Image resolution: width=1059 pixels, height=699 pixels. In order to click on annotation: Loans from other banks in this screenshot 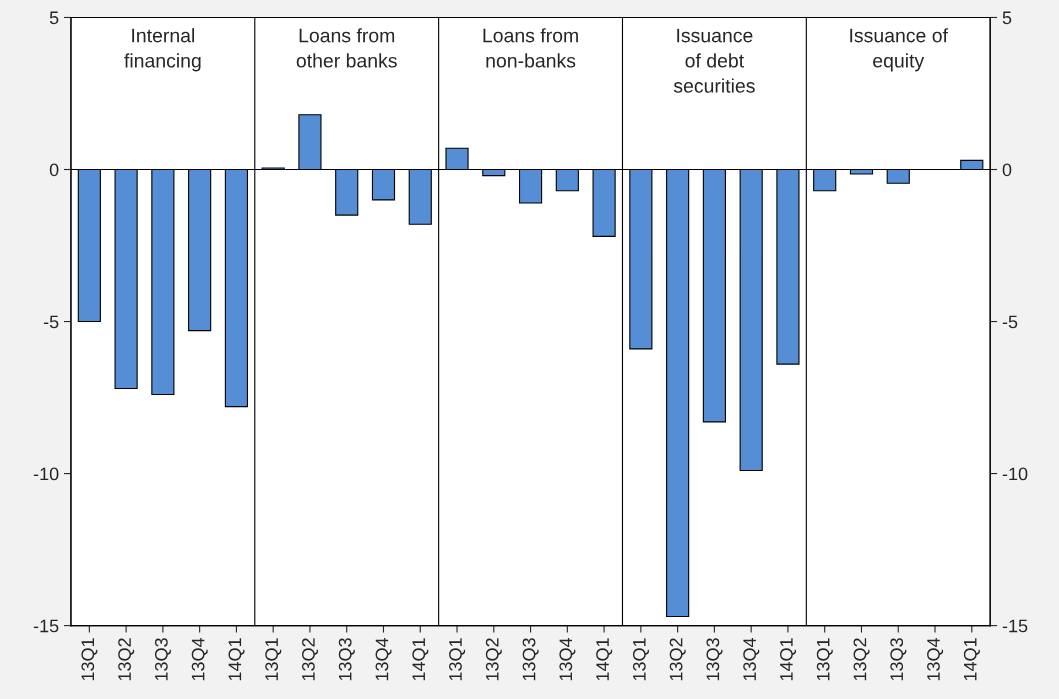, I will do `click(346, 48)`.